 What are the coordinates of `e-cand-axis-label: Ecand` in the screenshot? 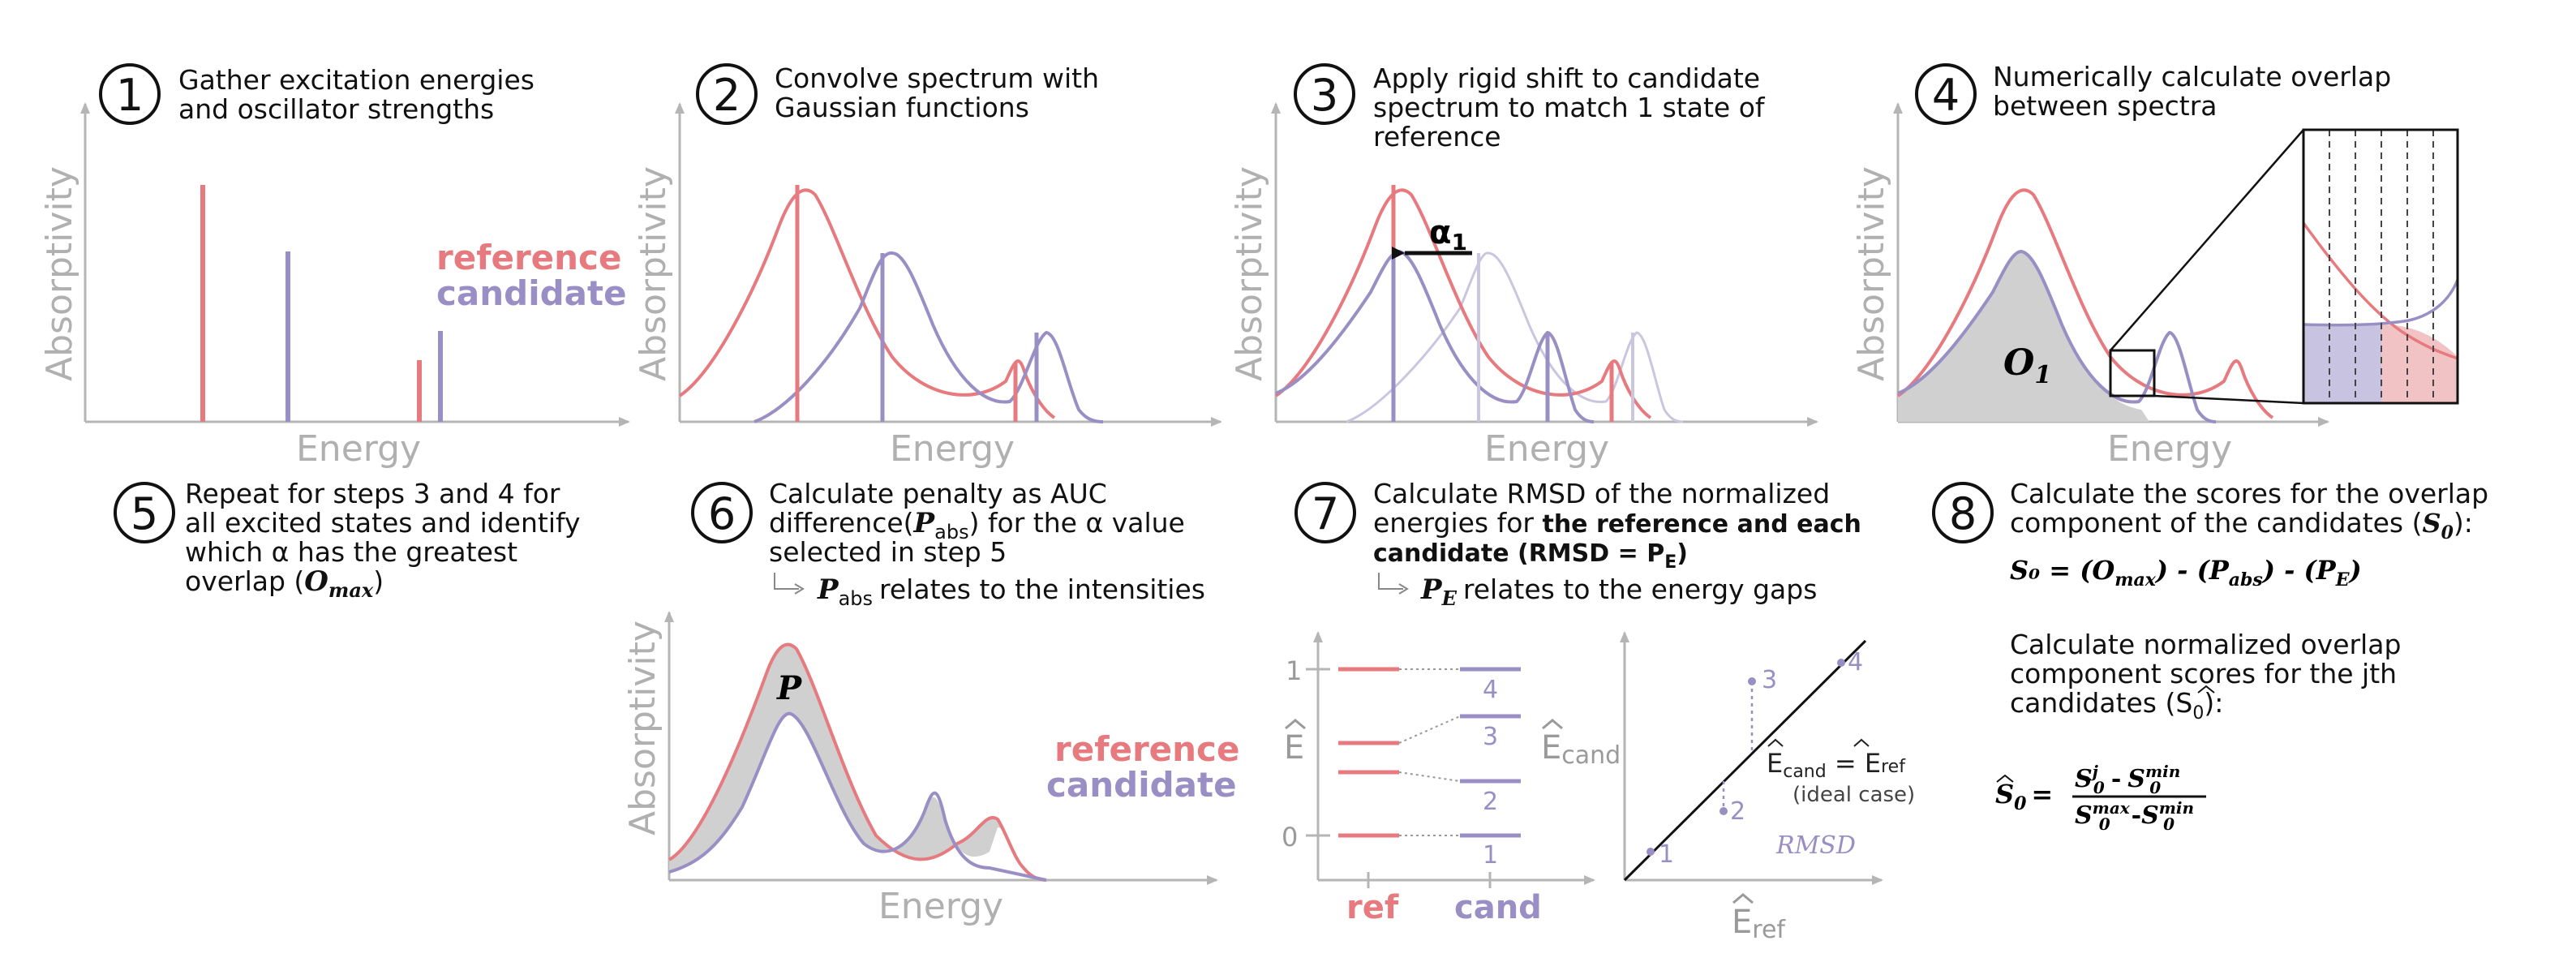 It's located at (1581, 749).